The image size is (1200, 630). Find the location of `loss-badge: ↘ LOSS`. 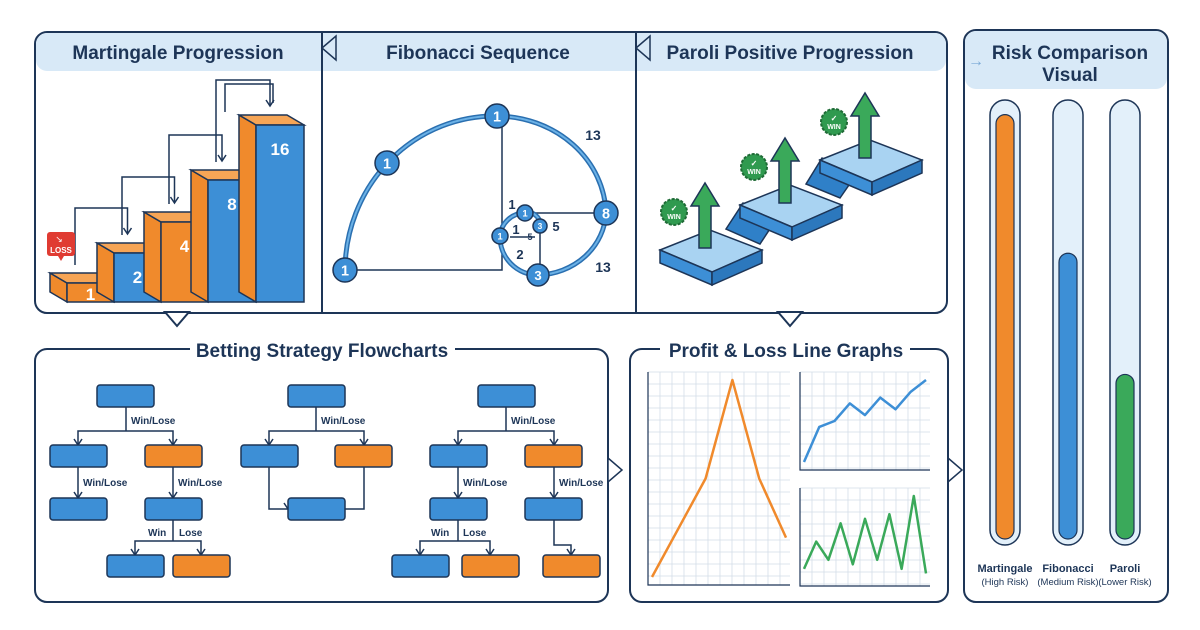

loss-badge: ↘ LOSS is located at coordinates (61, 246).